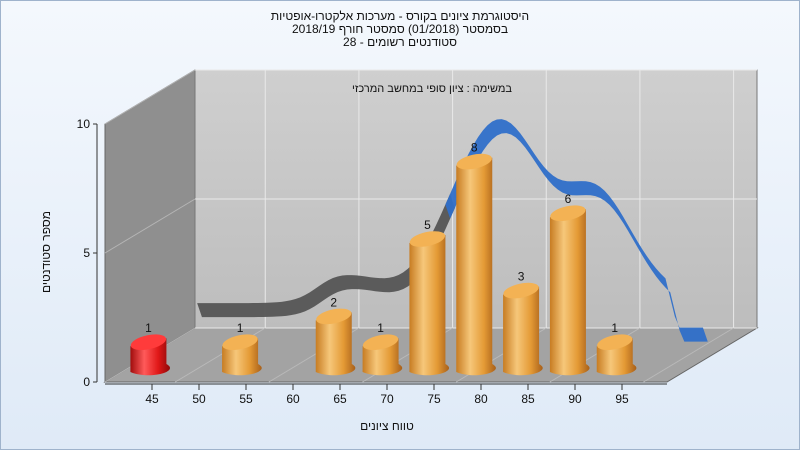 This screenshot has width=800, height=450. Describe the element at coordinates (400, 42) in the screenshot. I see `title-line-3: סטודנטים רשומים - 28` at that location.